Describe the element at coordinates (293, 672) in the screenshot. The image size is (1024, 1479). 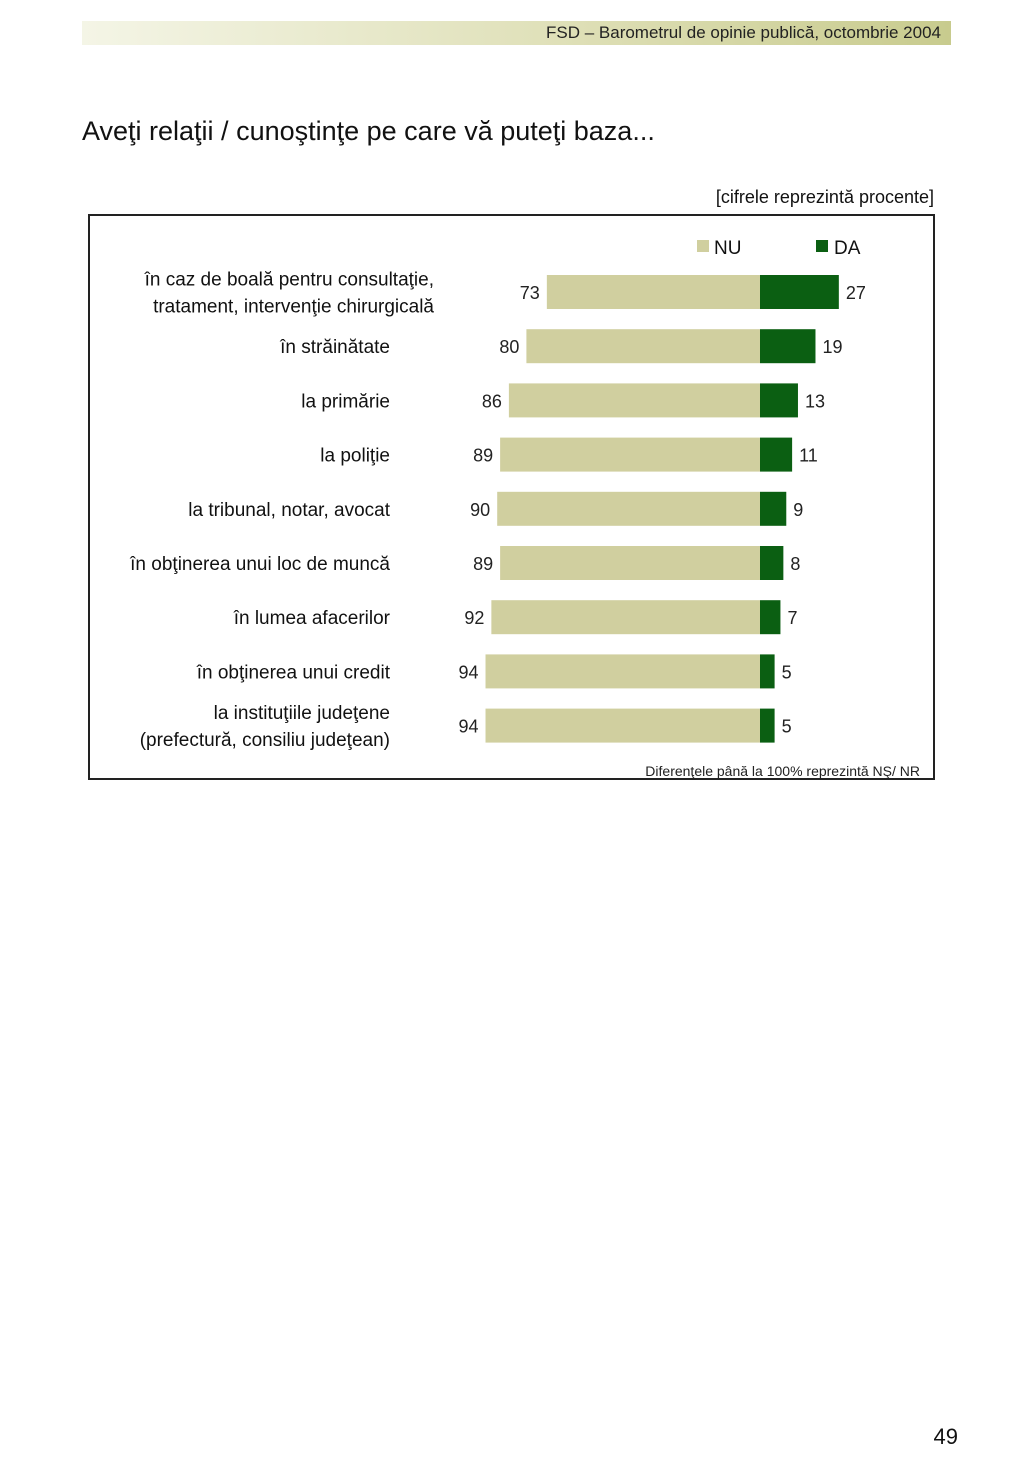
I see `category-label: în obţinerea unui credit` at that location.